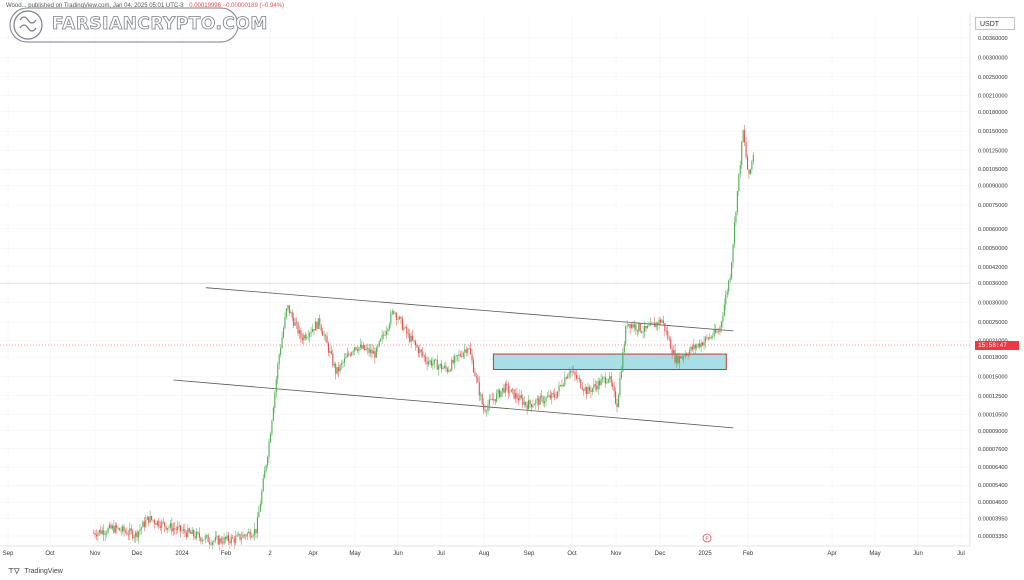  Describe the element at coordinates (993, 187) in the screenshot. I see `y-tick-label: 0.00090000` at that location.